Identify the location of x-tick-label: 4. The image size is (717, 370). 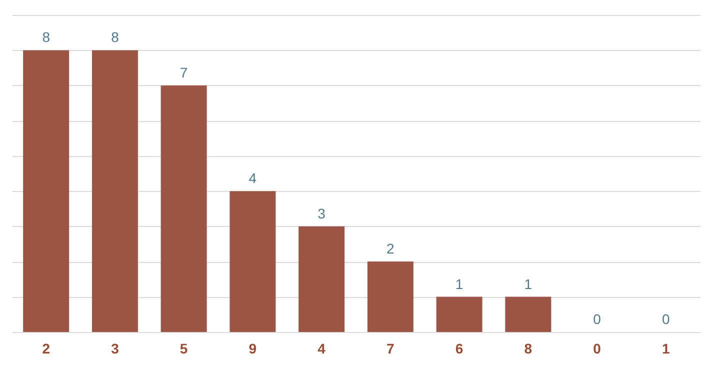
(322, 348).